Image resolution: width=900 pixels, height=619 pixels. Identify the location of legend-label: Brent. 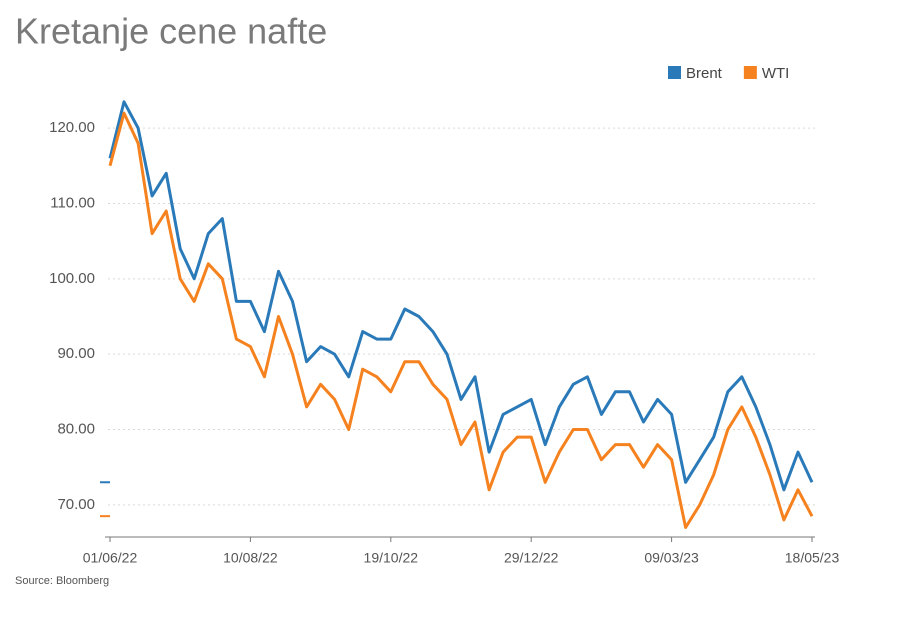
(704, 73).